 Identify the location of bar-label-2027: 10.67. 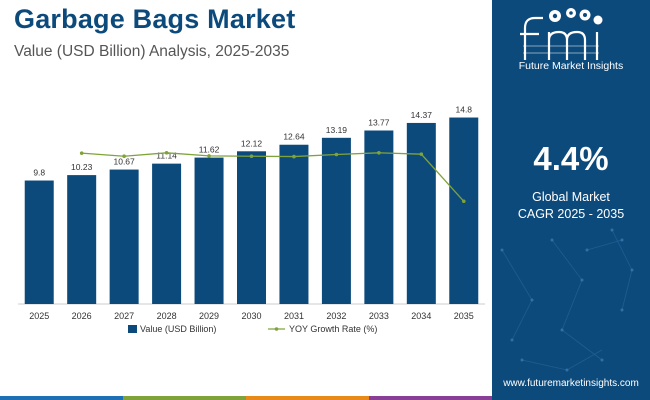
(124, 162).